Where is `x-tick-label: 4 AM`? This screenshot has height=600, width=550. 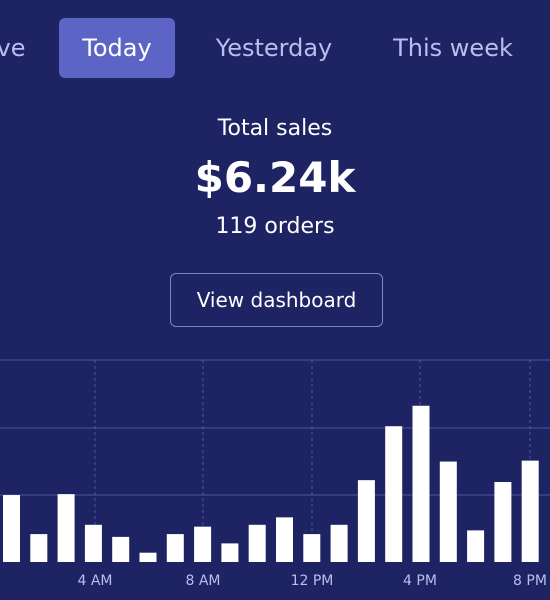
x-tick-label: 4 AM is located at coordinates (94, 581).